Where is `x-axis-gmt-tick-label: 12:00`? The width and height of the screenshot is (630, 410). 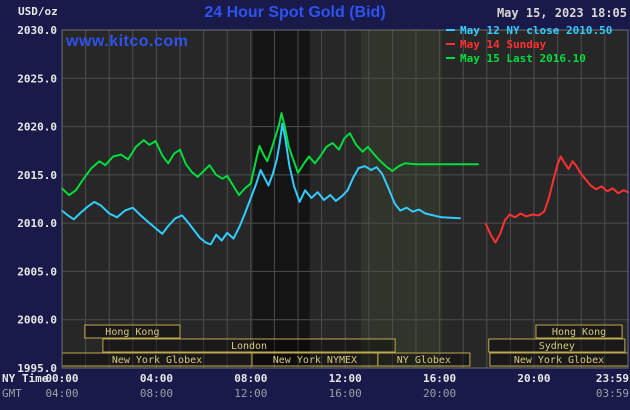 x-axis-gmt-tick-label: 12:00 is located at coordinates (250, 393).